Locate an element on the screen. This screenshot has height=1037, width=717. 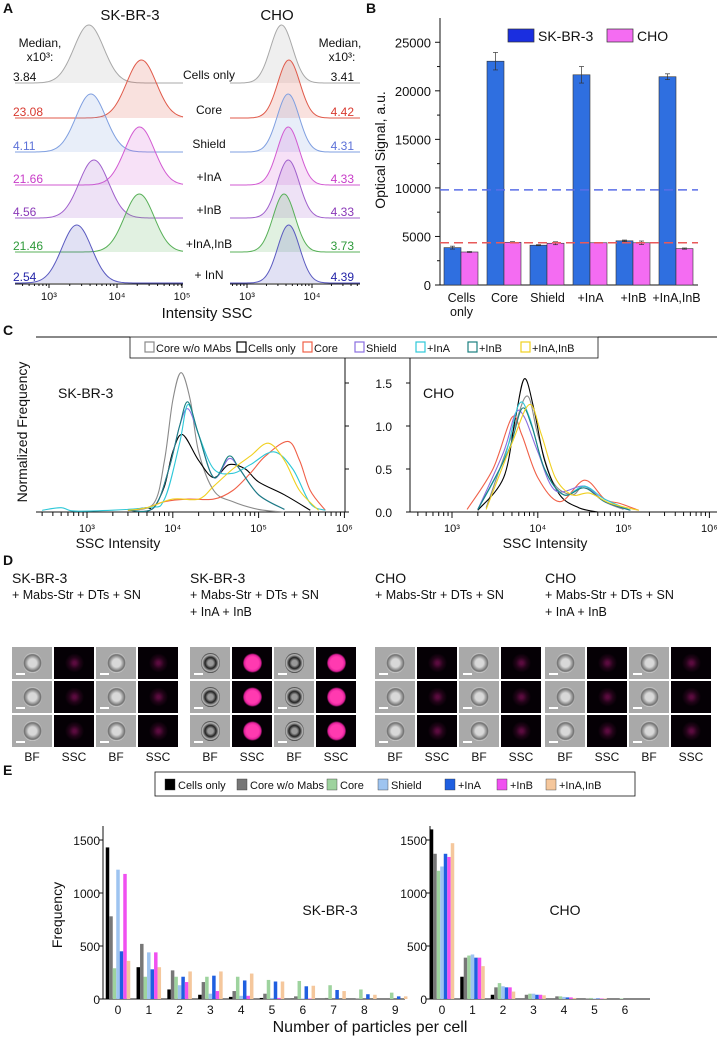
median-value-skbr3: 23.08 is located at coordinates (28, 112).